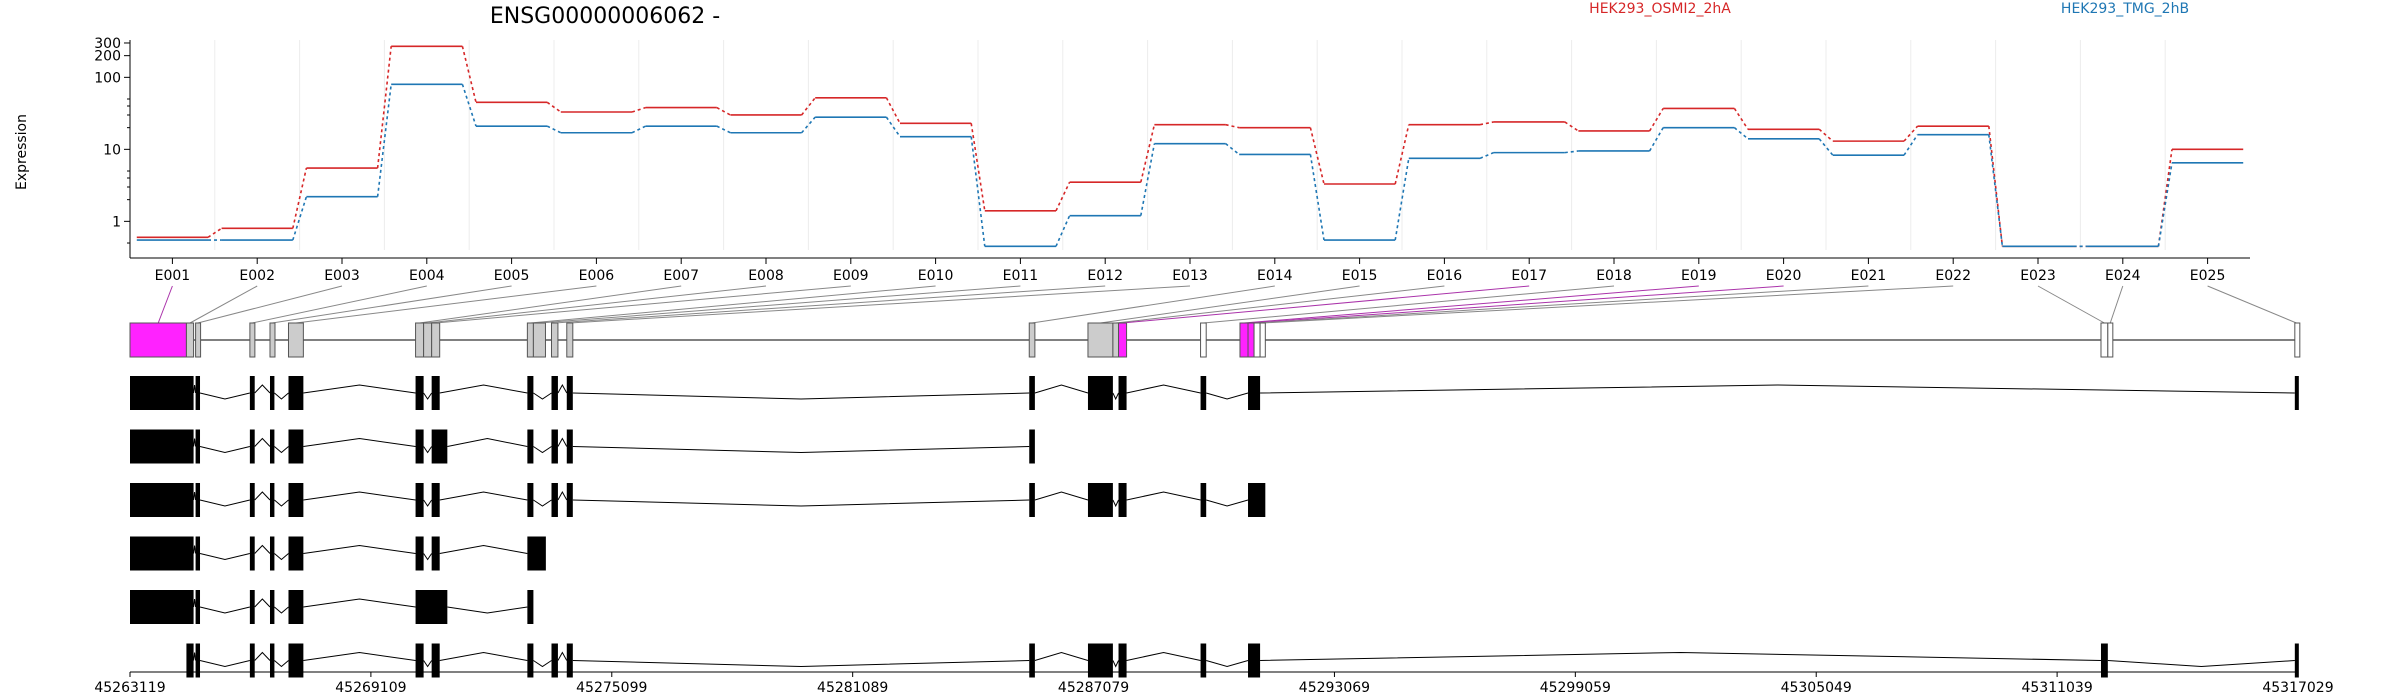 Image resolution: width=2400 pixels, height=700 pixels. What do you see at coordinates (852, 688) in the screenshot?
I see `coord-tick-label: 45281089` at bounding box center [852, 688].